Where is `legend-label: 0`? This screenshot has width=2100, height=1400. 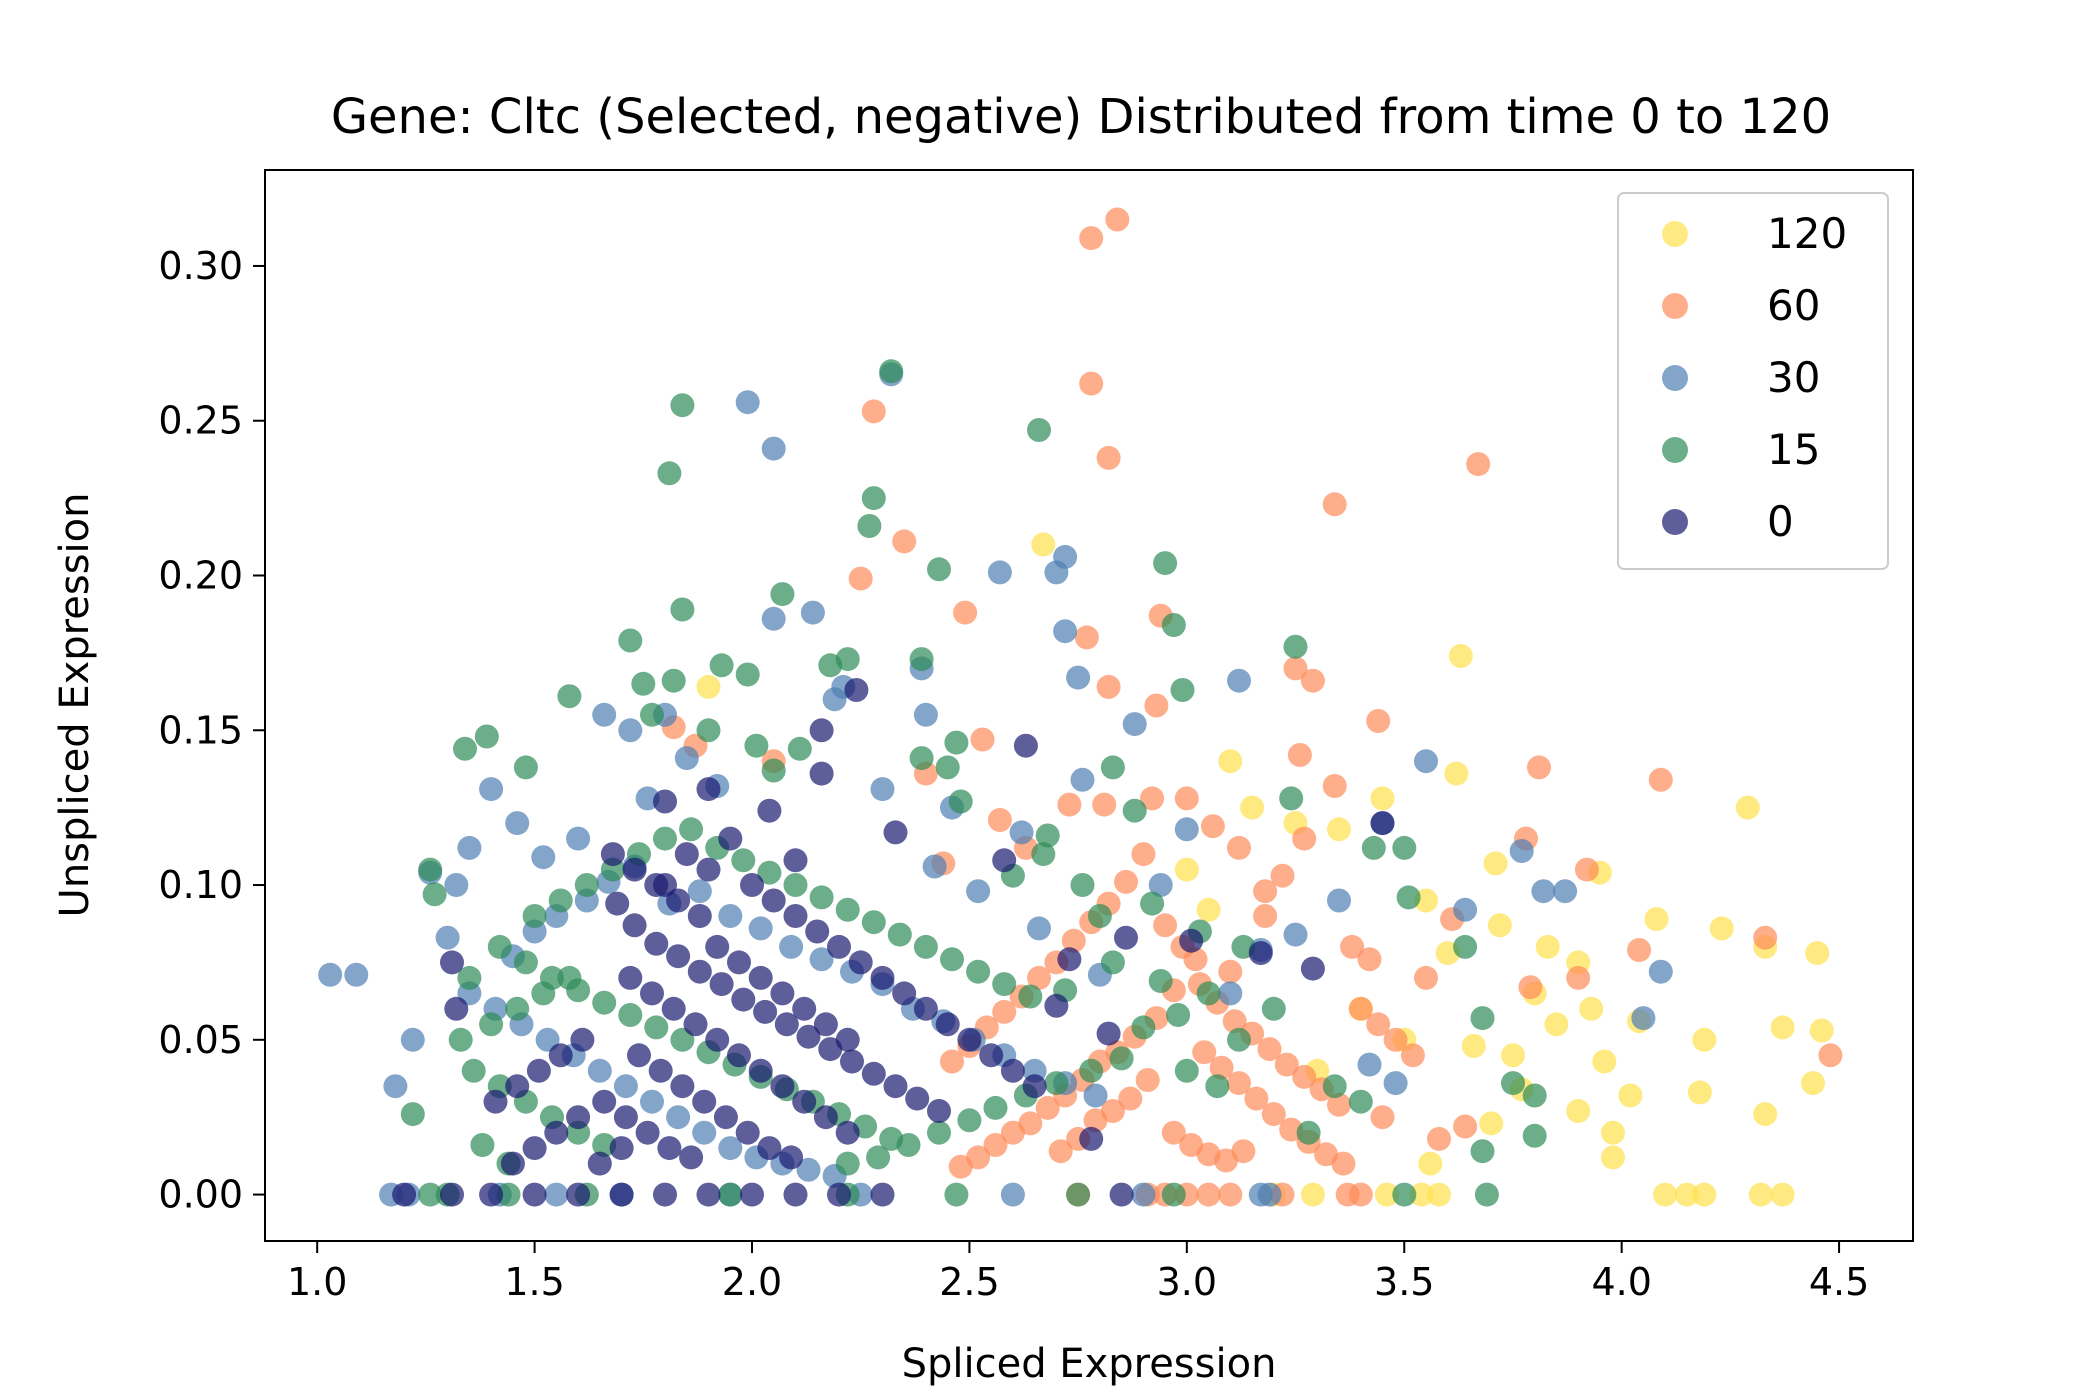 legend-label: 0 is located at coordinates (1780, 521).